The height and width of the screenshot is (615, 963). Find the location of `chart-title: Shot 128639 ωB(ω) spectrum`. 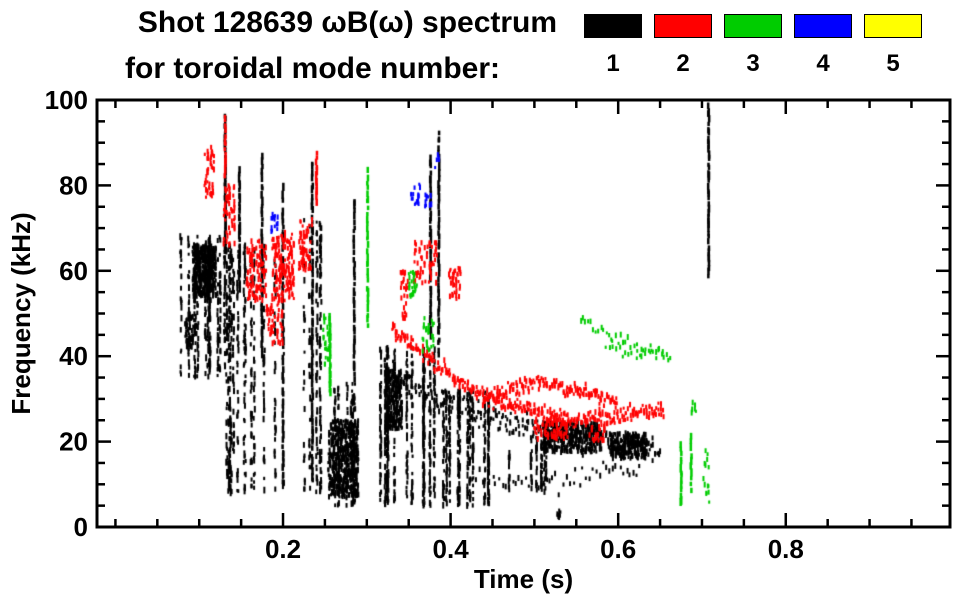

chart-title: Shot 128639 ωB(ω) spectrum is located at coordinates (347, 22).